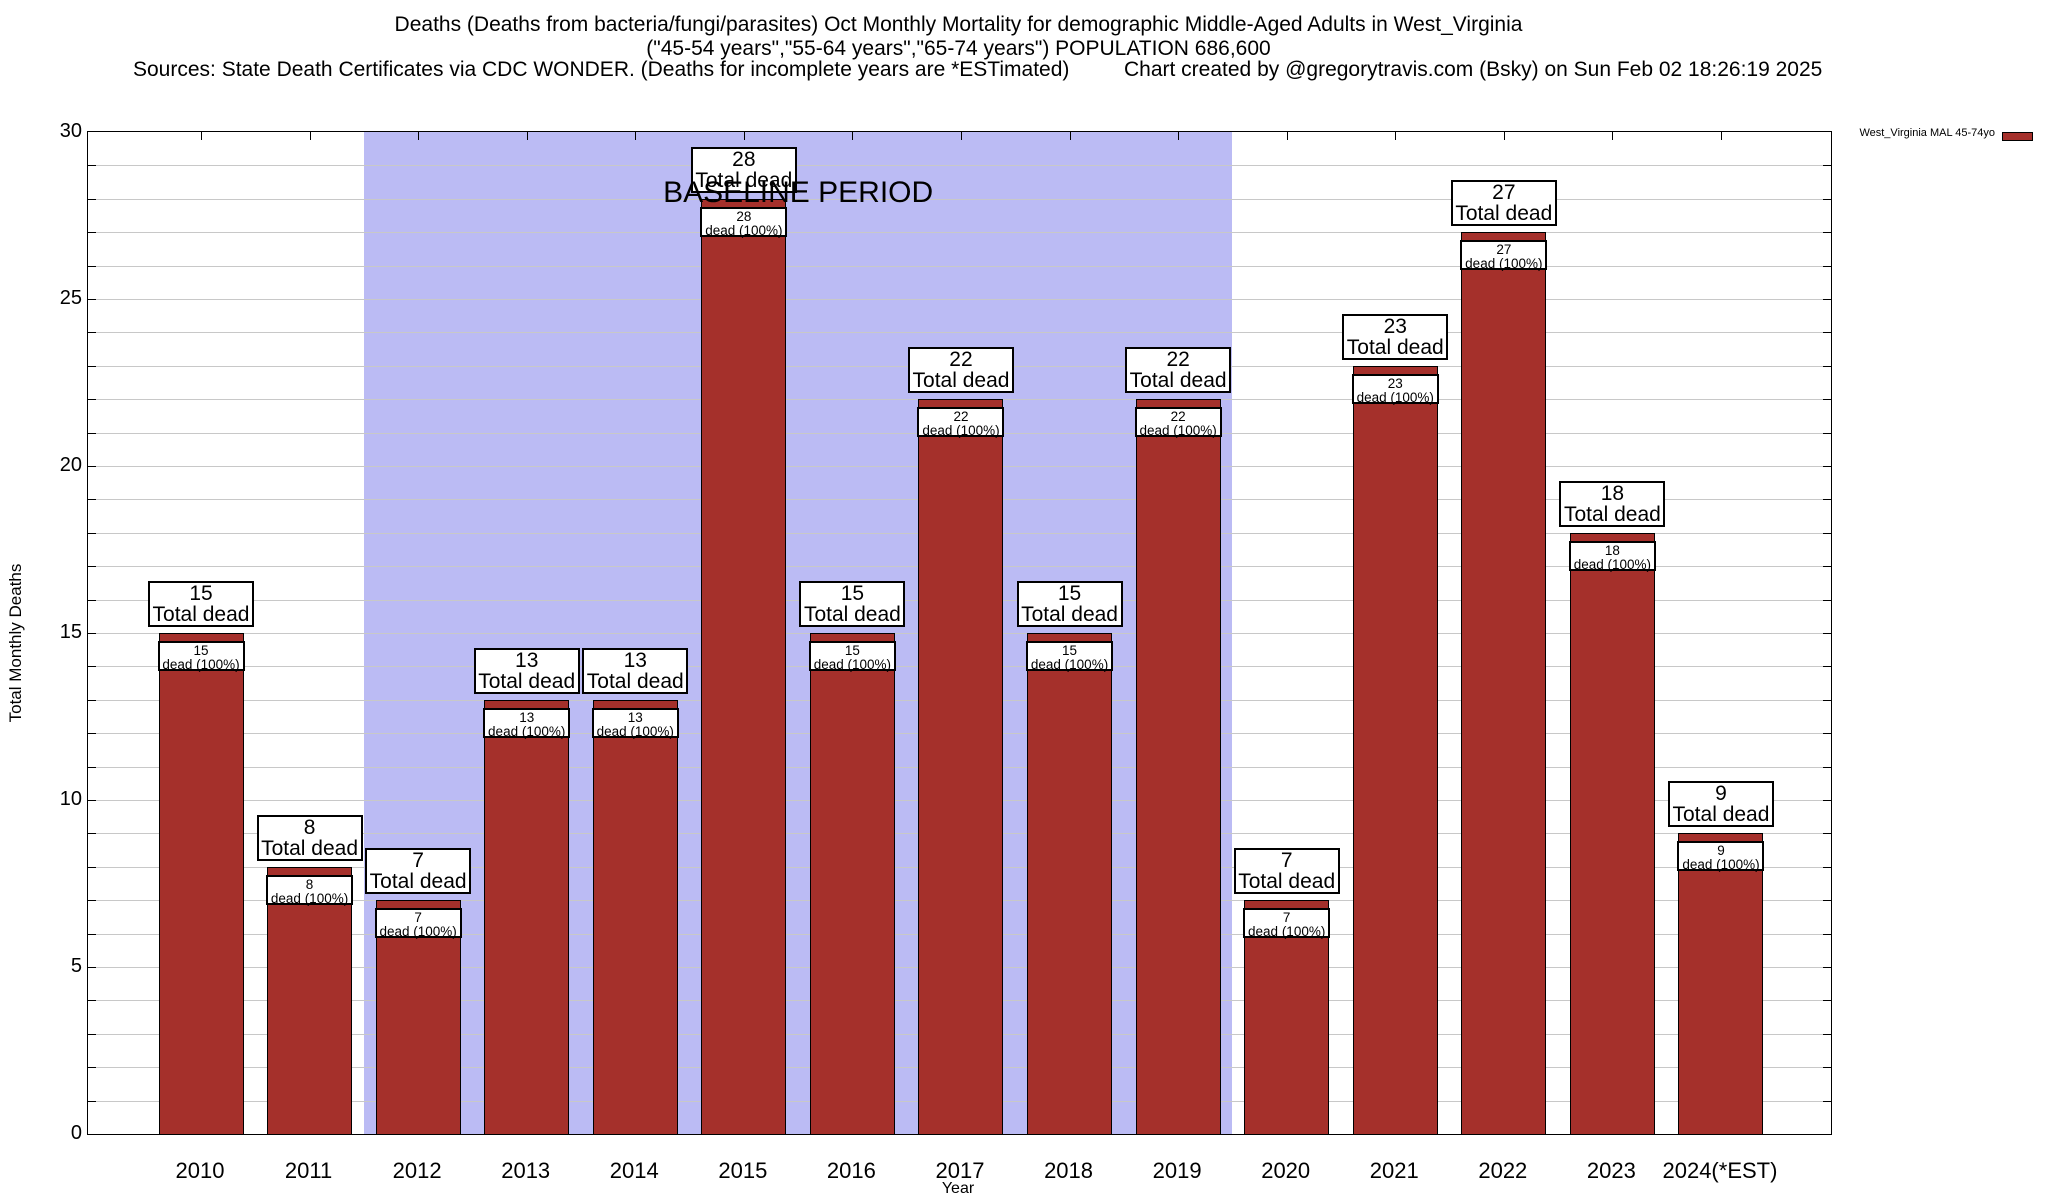 The width and height of the screenshot is (2048, 1200). I want to click on bar-total-label: 13 Total dead, so click(526, 670).